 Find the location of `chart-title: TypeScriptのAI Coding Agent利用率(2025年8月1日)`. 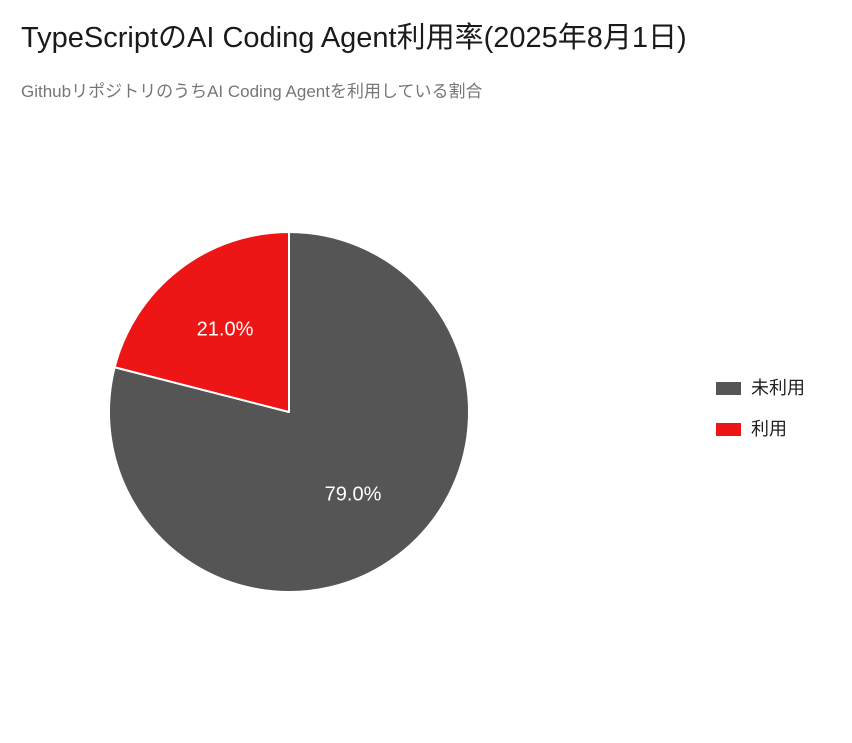

chart-title: TypeScriptのAI Coding Agent利用率(2025年8月1日) is located at coordinates (354, 38).